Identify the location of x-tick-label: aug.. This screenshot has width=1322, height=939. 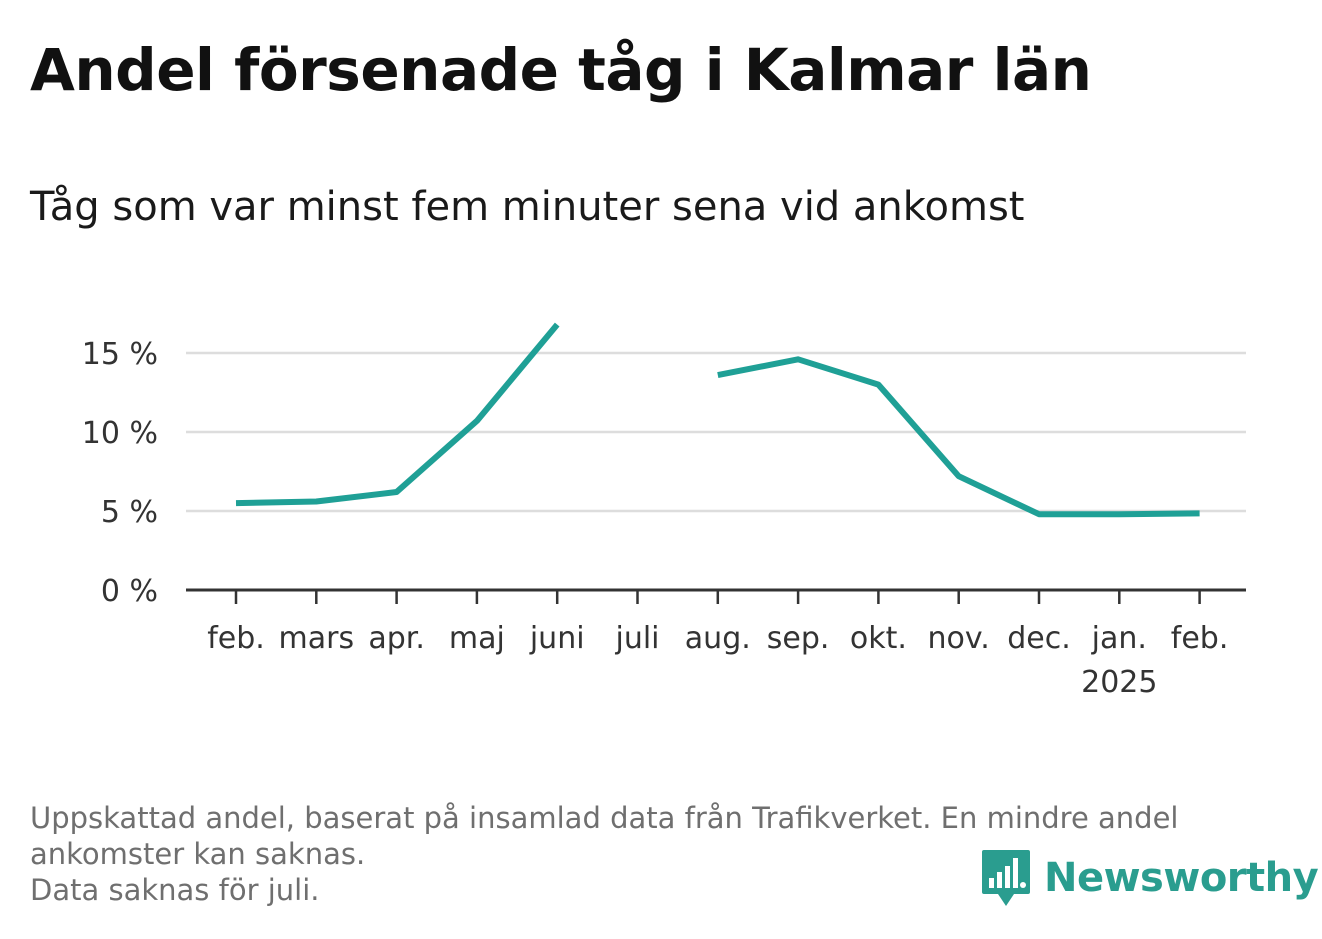
(718, 638).